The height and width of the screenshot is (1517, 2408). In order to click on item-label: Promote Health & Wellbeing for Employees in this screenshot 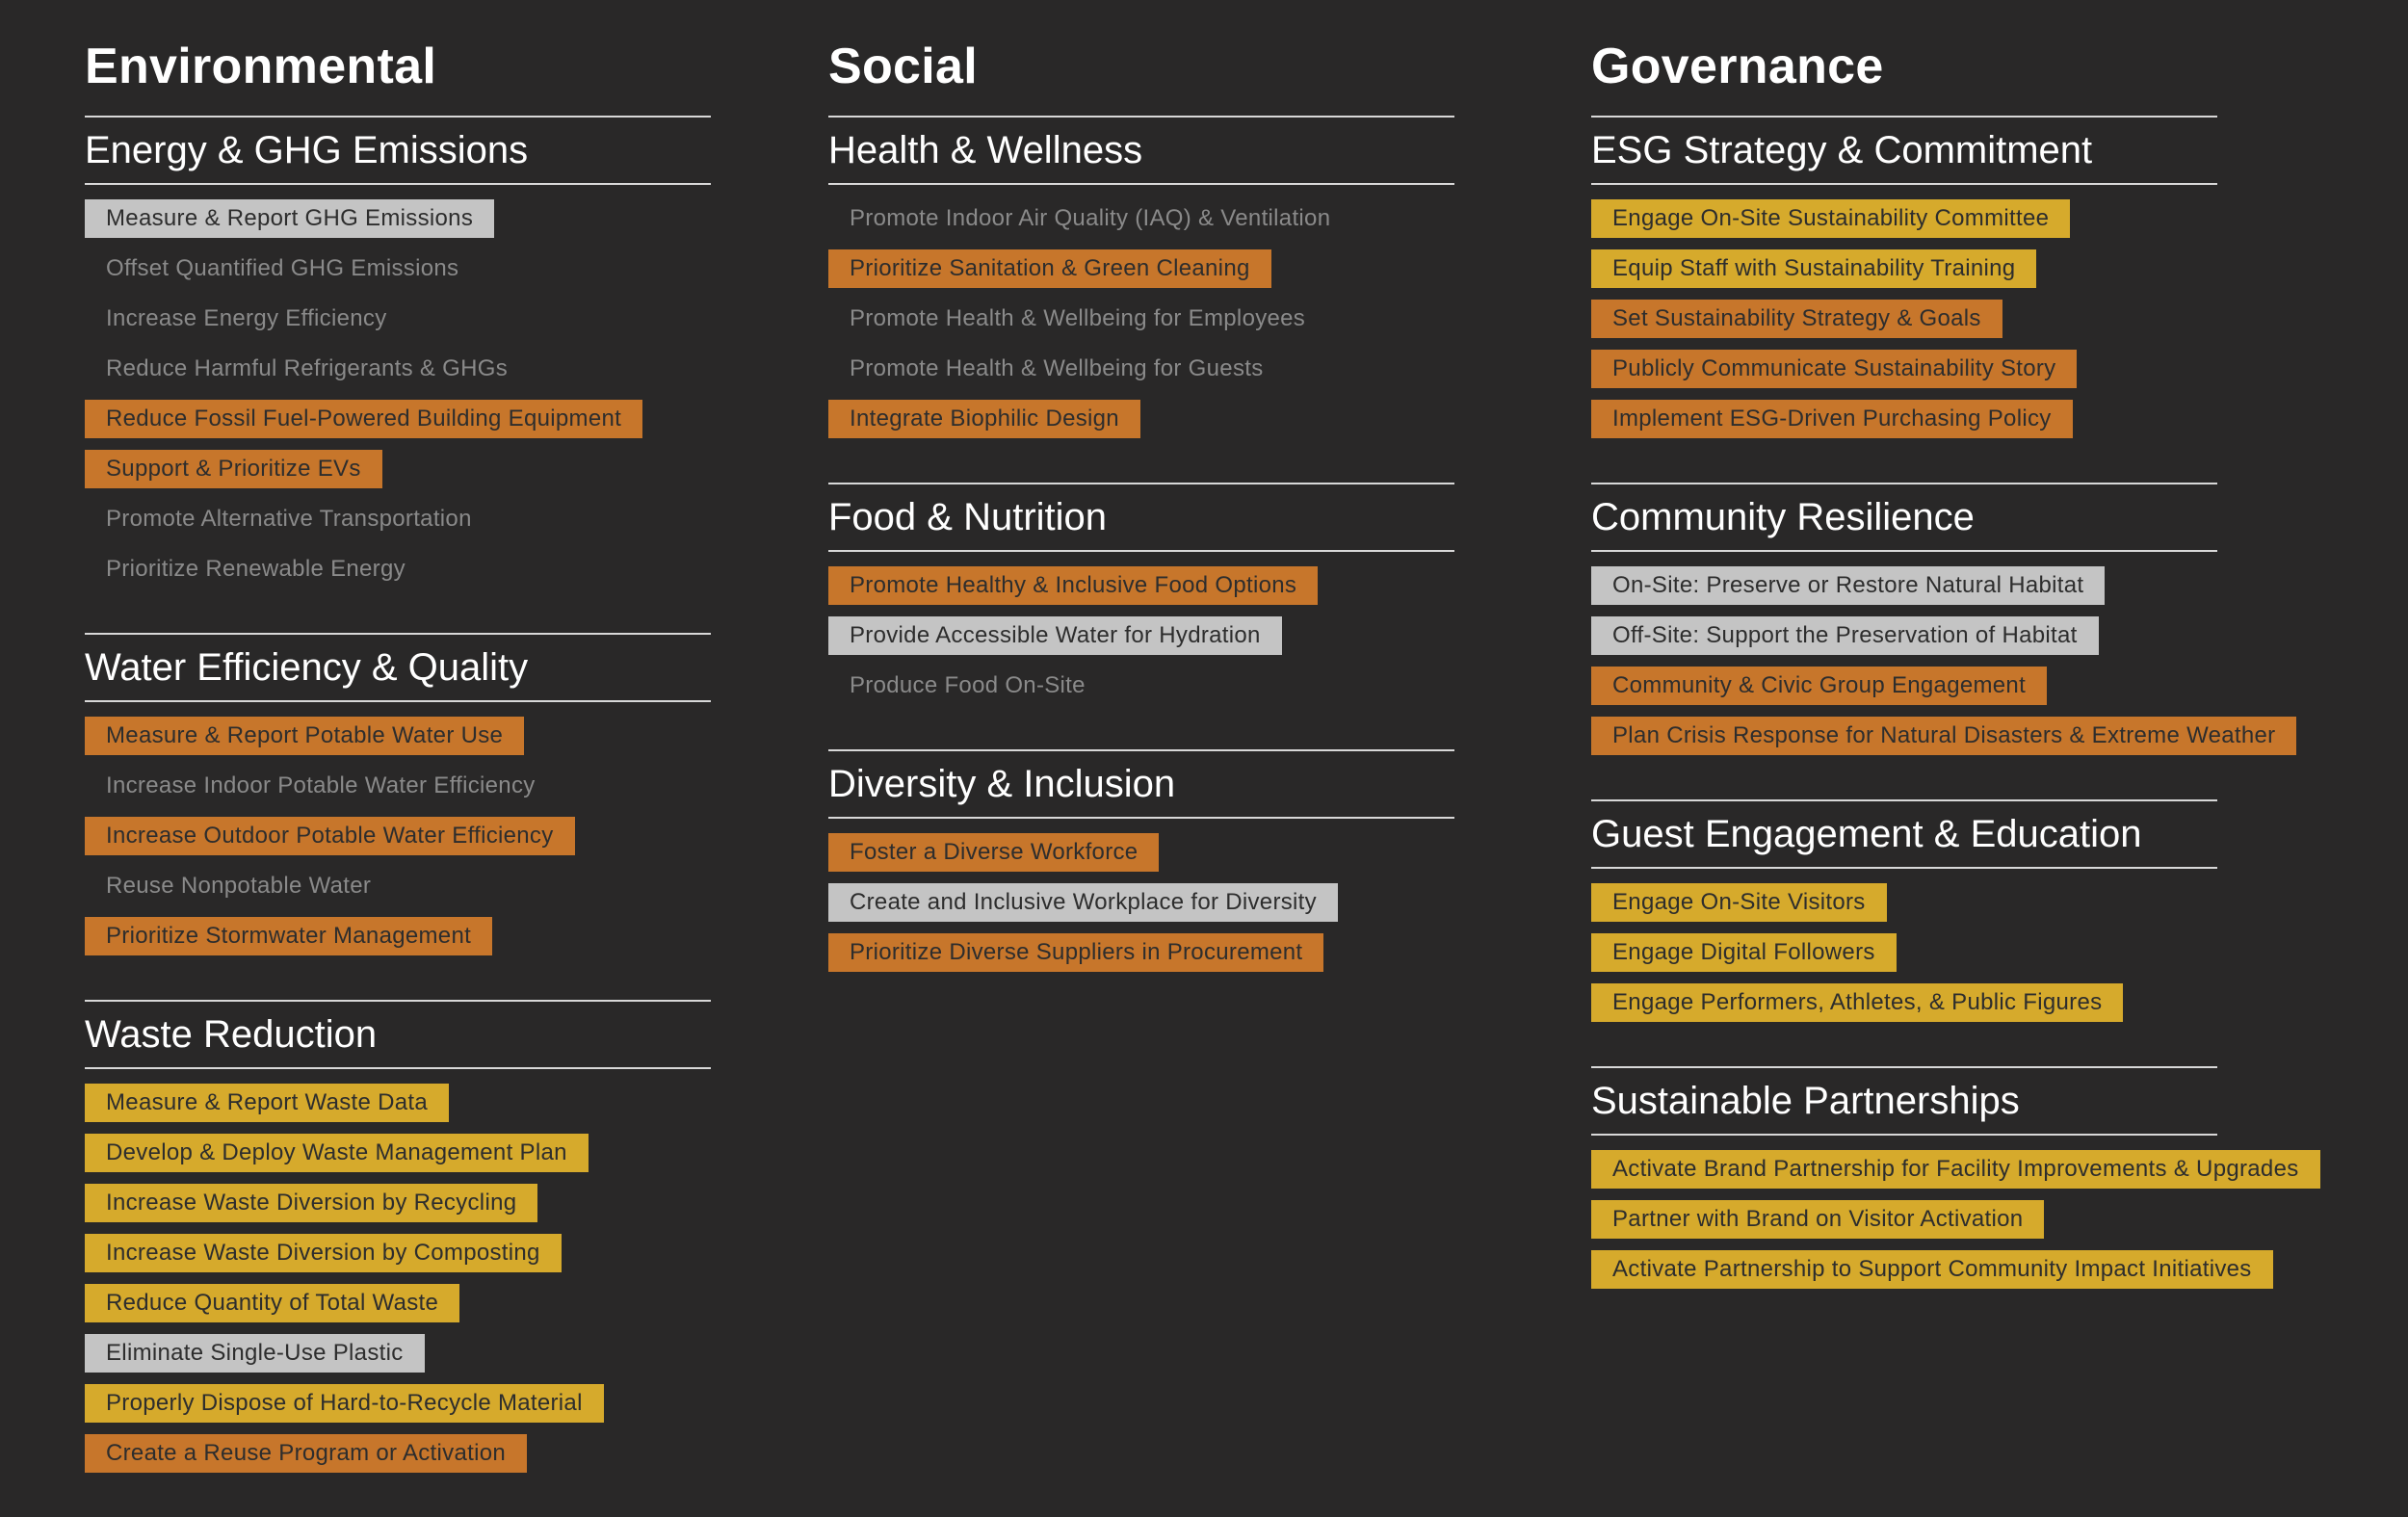, I will do `click(1078, 318)`.